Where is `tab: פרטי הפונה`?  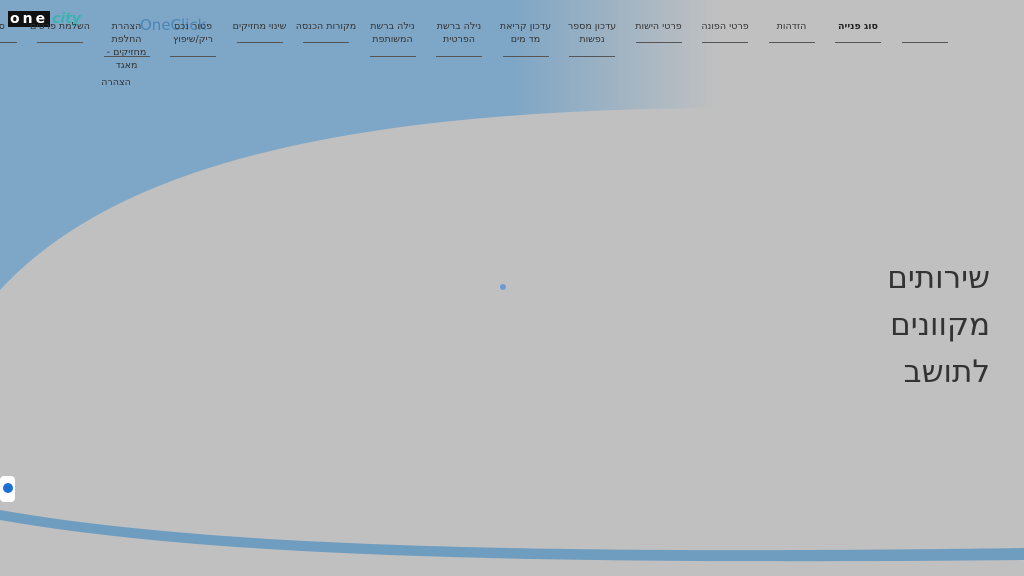 tab: פרטי הפונה is located at coordinates (725, 26).